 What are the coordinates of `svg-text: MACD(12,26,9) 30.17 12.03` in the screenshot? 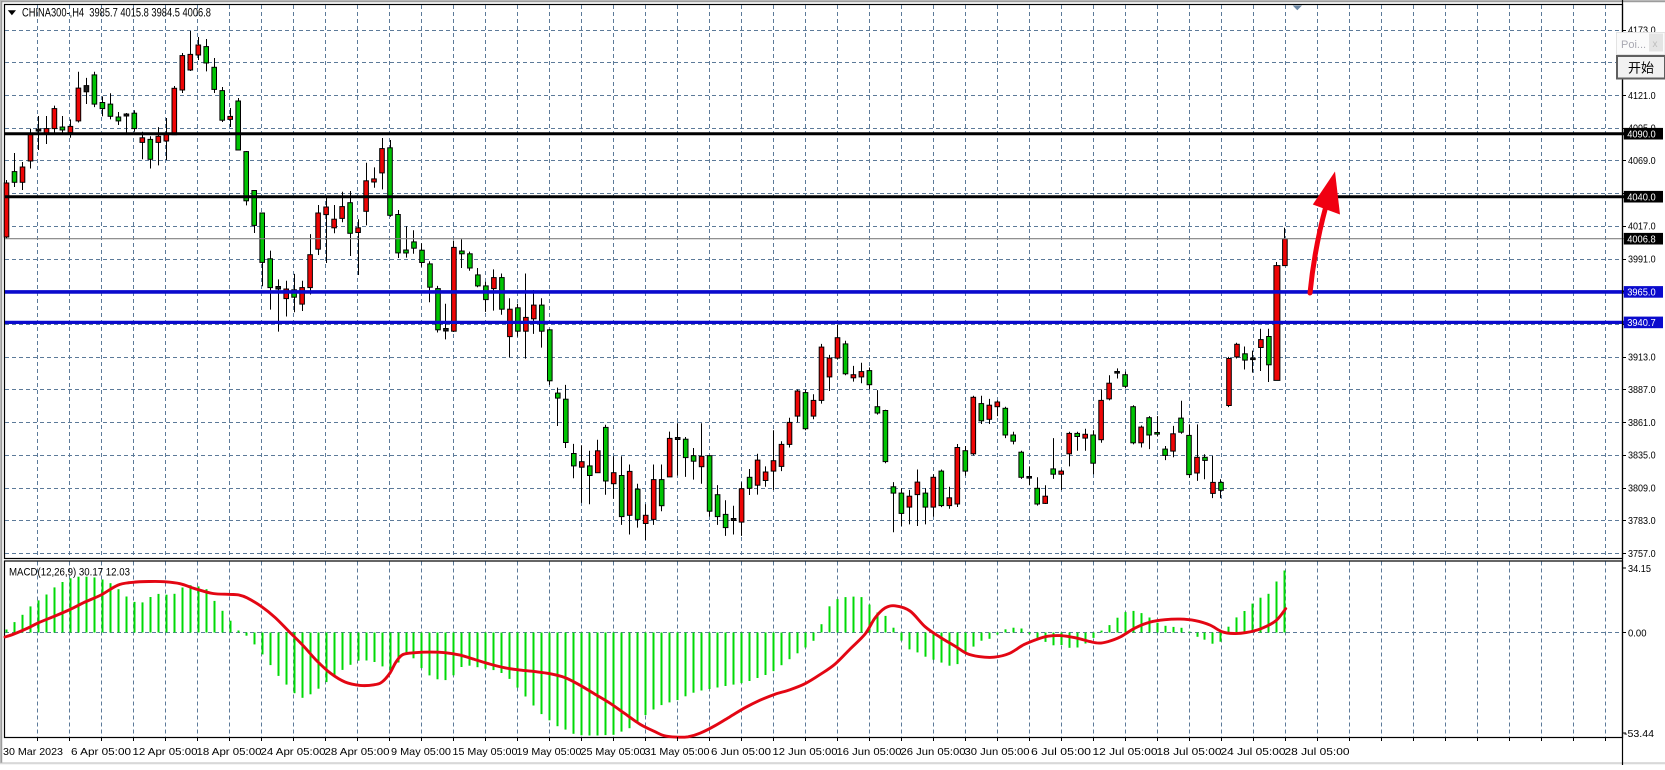 It's located at (69, 573).